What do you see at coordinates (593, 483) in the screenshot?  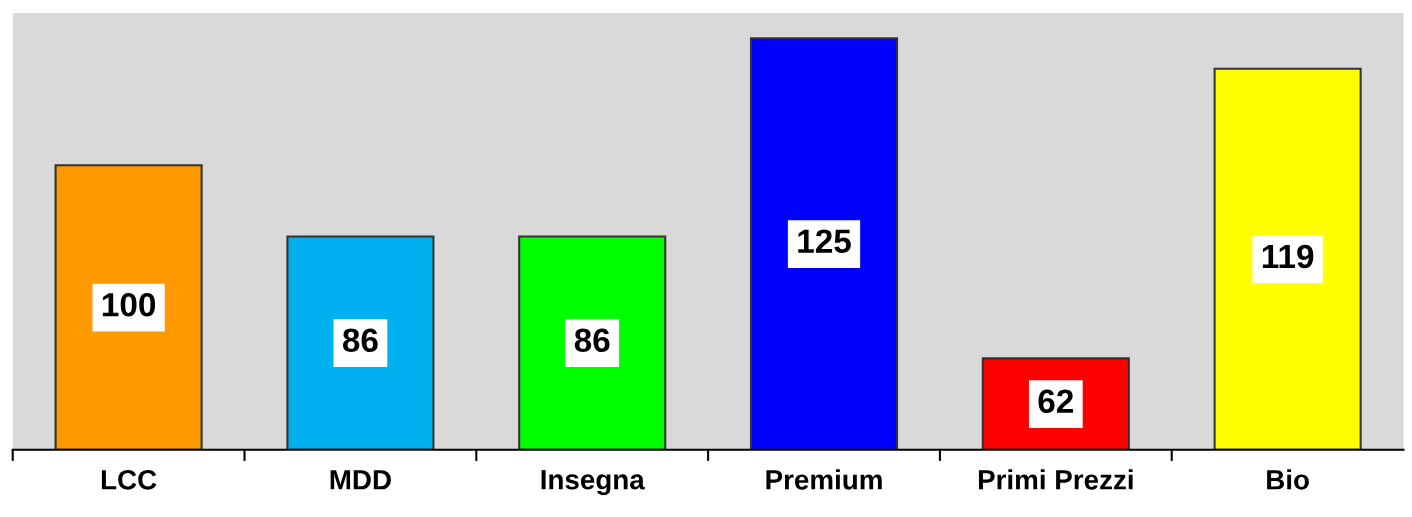 I see `x-tick-label: Insegna` at bounding box center [593, 483].